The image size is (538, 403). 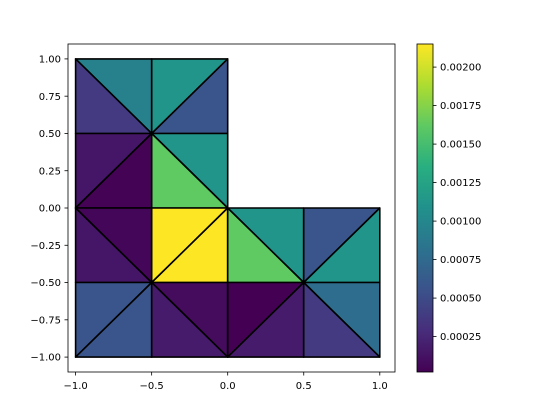 I want to click on y-tick-label: 0.00, so click(x=50, y=209).